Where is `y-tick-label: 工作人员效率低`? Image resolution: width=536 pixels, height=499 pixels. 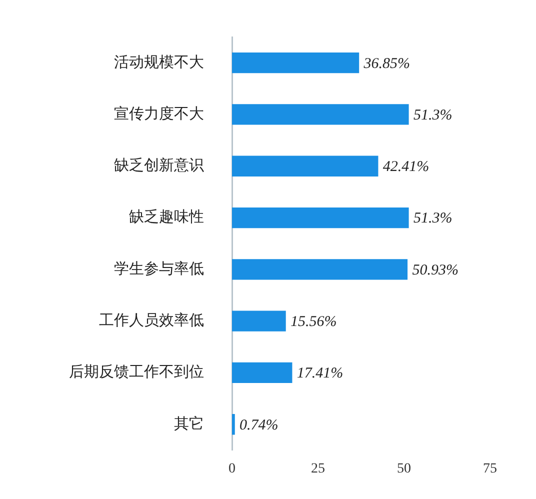 y-tick-label: 工作人员效率低 is located at coordinates (151, 321).